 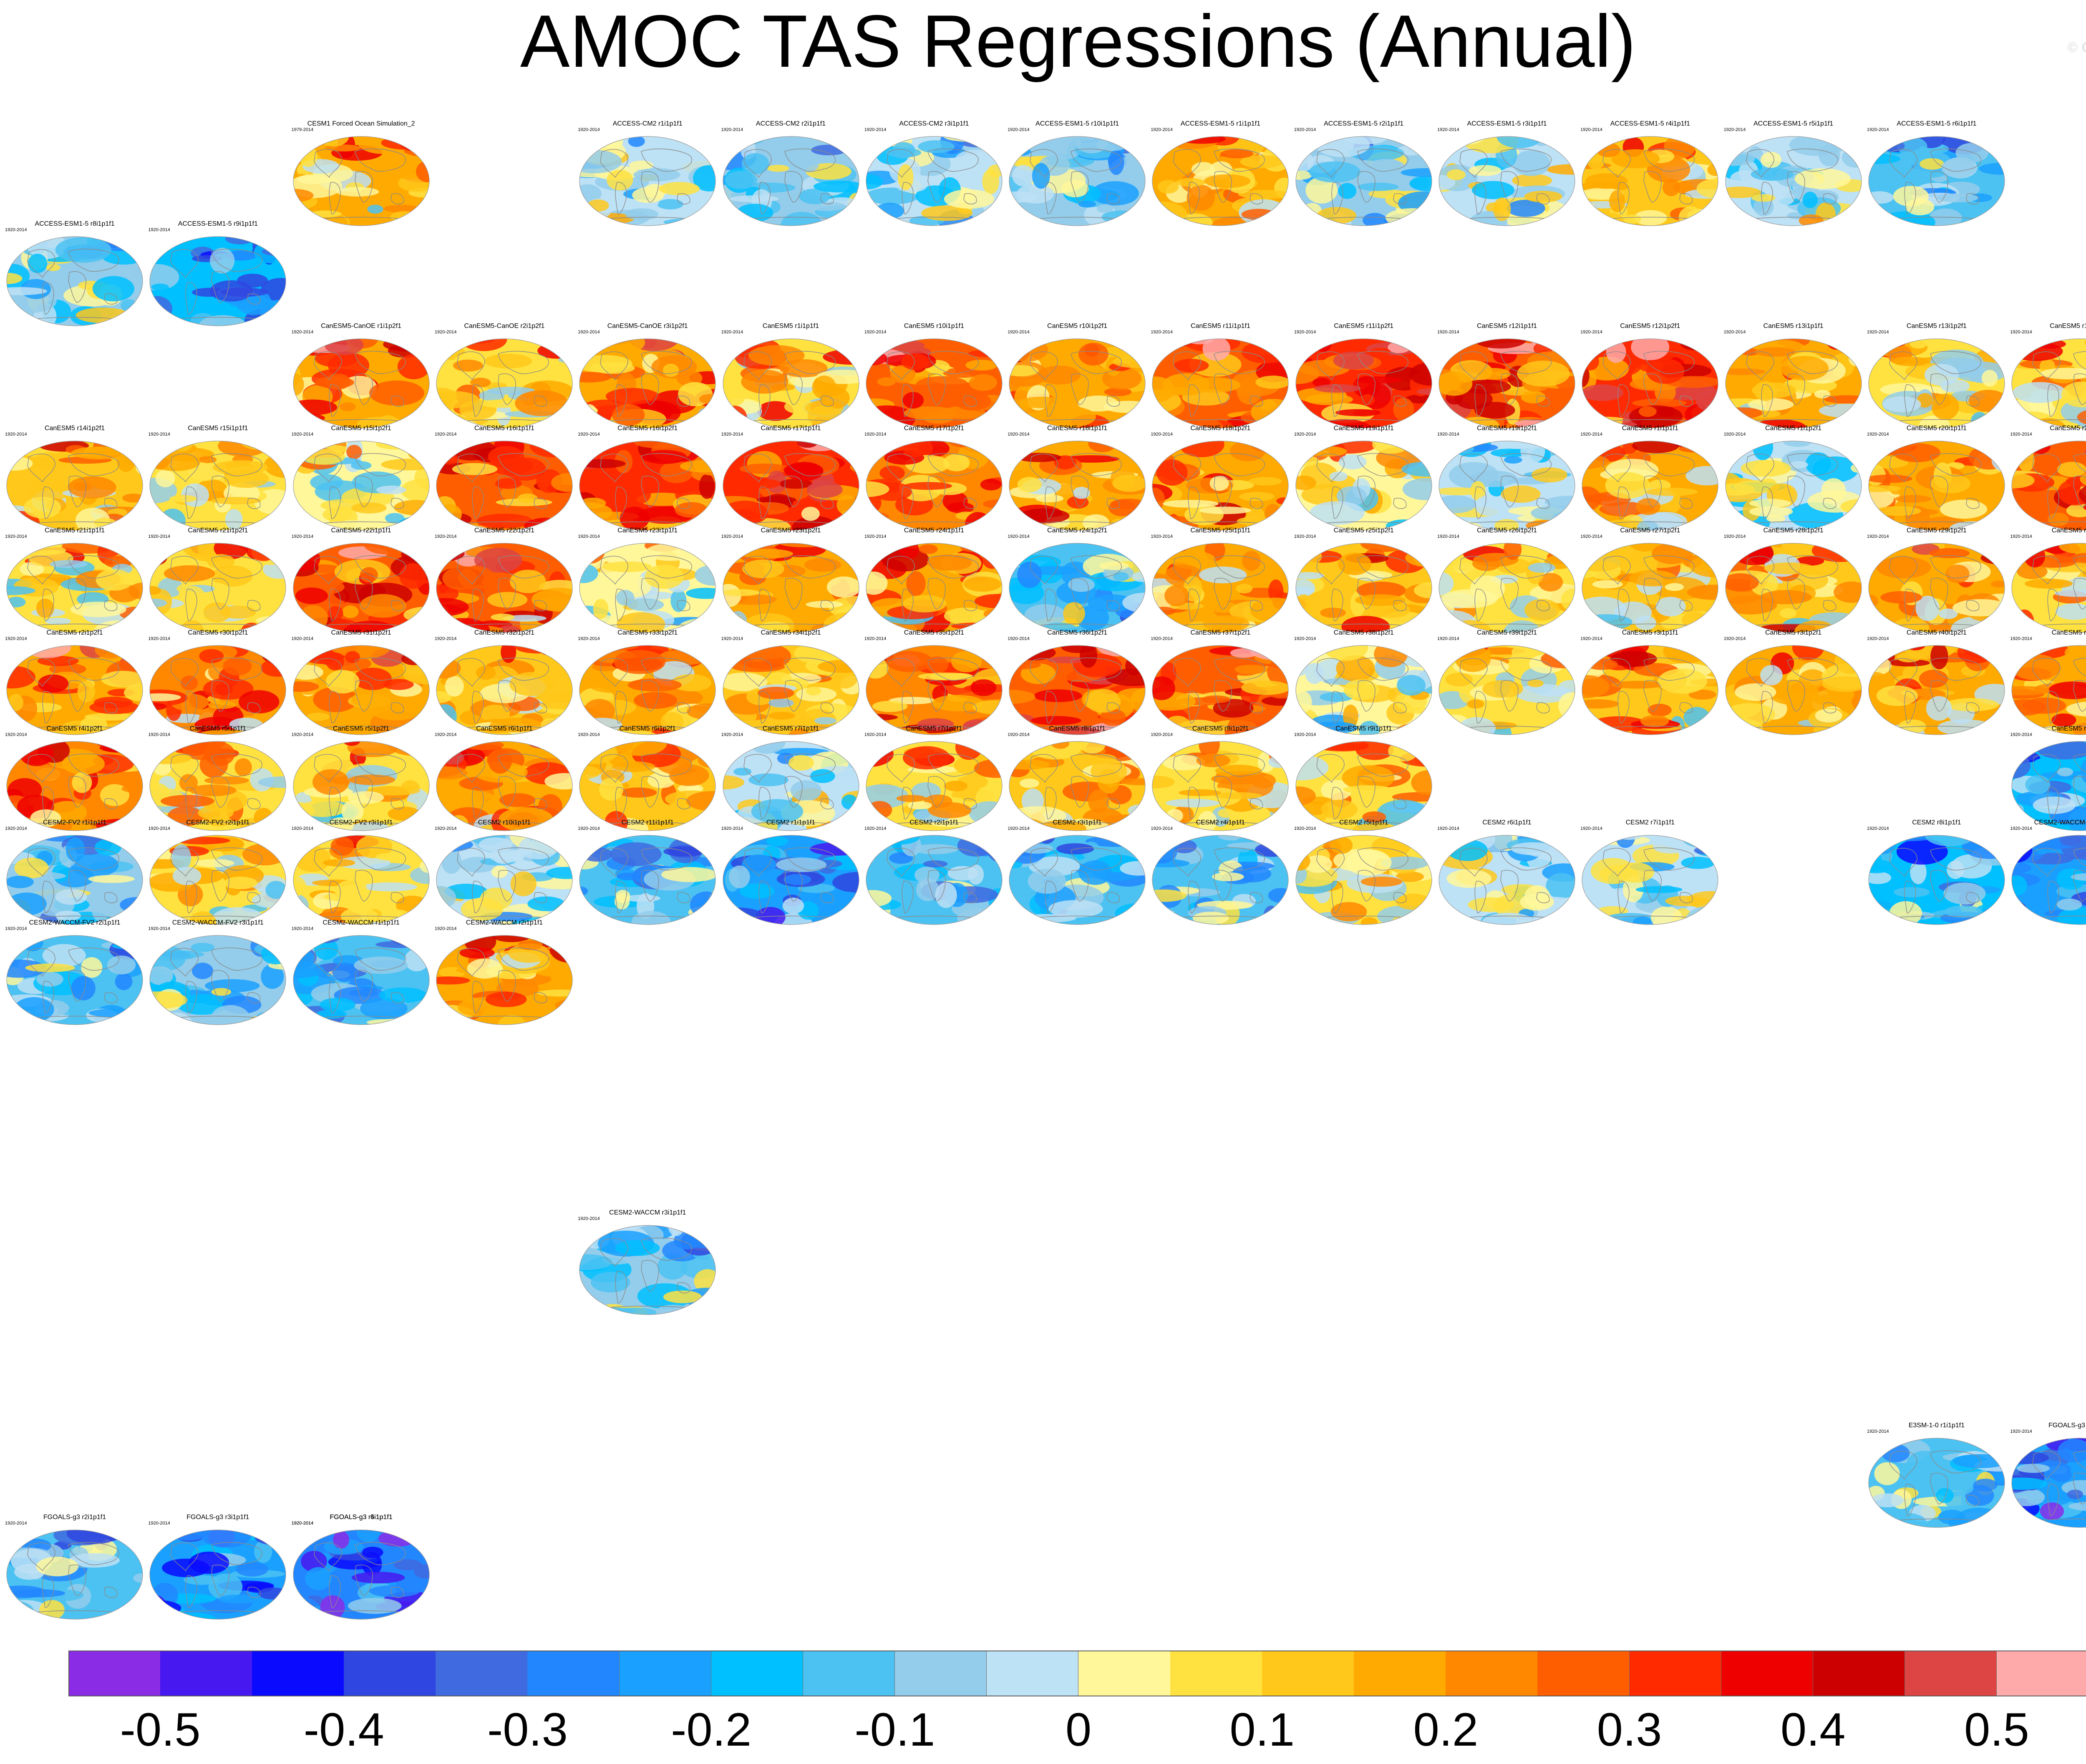 I want to click on panel-title: CESM2-WACCM r2i1p1f1, so click(x=505, y=922).